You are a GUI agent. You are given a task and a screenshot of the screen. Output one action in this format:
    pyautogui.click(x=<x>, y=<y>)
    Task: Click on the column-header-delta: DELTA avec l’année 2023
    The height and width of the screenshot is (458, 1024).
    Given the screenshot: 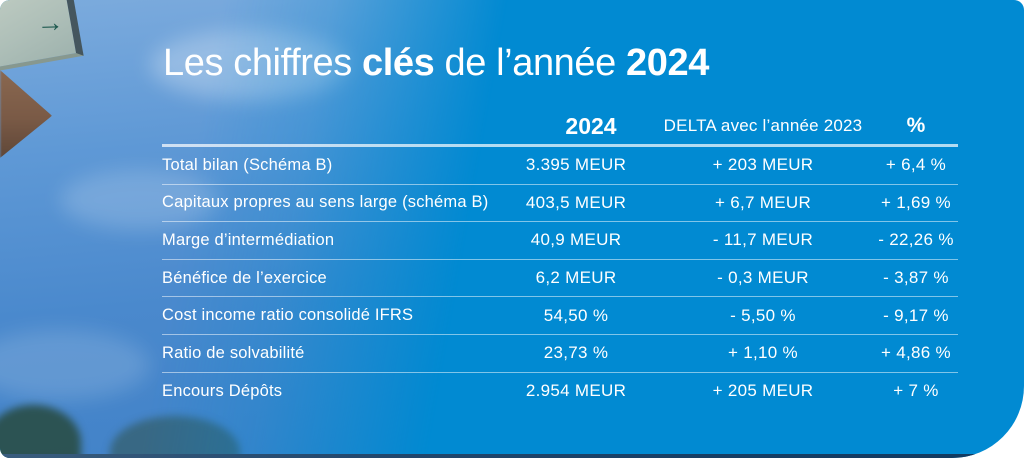 What is the action you would take?
    pyautogui.click(x=763, y=125)
    